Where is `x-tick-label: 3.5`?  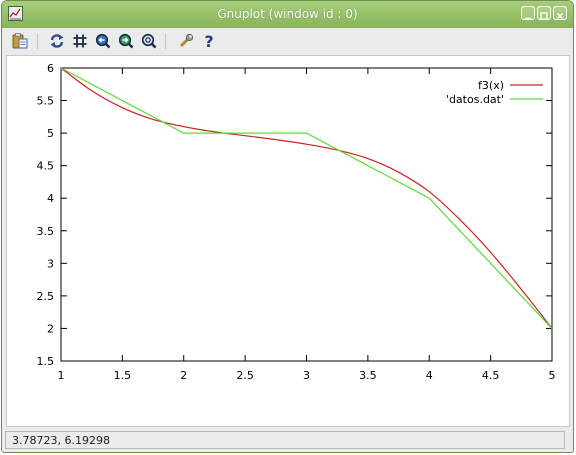 x-tick-label: 3.5 is located at coordinates (368, 375).